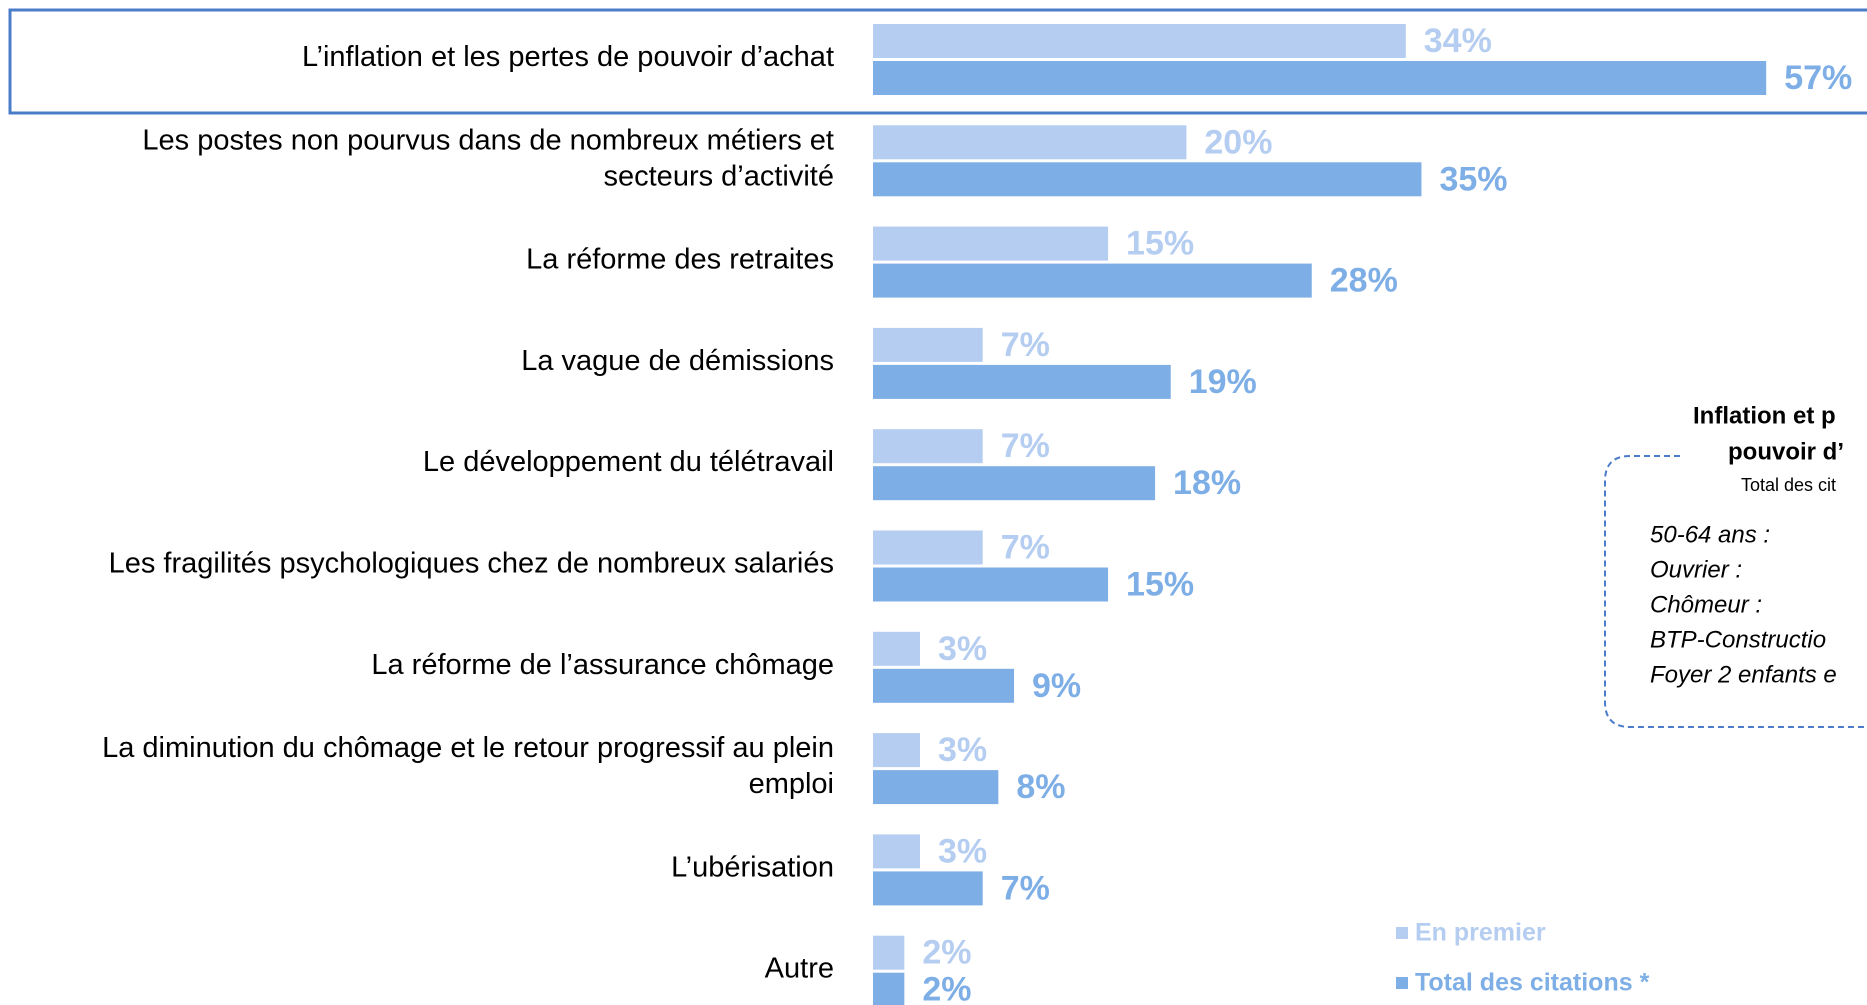 The height and width of the screenshot is (1005, 1867). What do you see at coordinates (1532, 983) in the screenshot?
I see `legend-label: Total des citations *` at bounding box center [1532, 983].